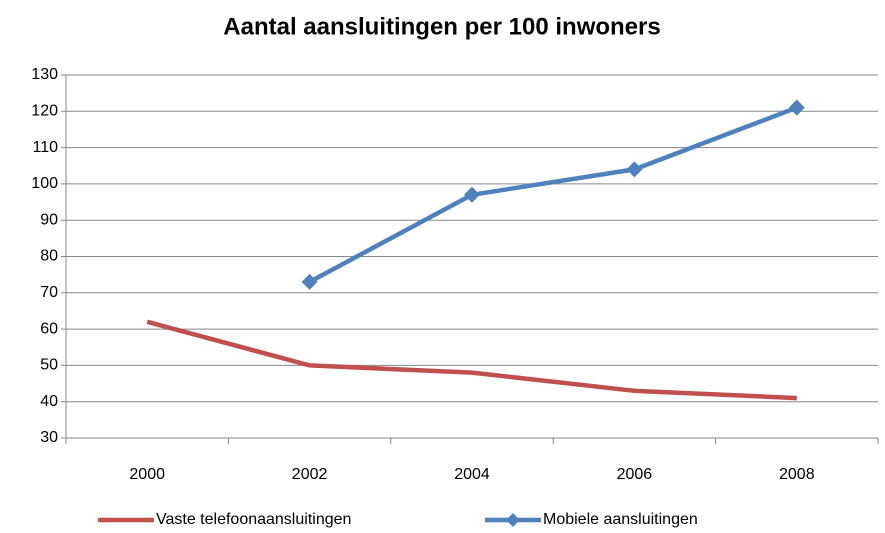 This screenshot has width=885, height=533. Describe the element at coordinates (513, 520) in the screenshot. I see `legend-marker` at that location.